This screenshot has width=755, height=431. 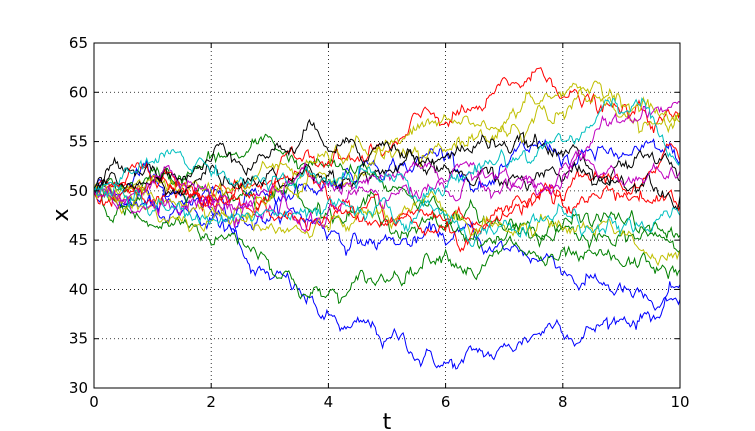 What do you see at coordinates (78, 142) in the screenshot?
I see `y-tick-label: 55` at bounding box center [78, 142].